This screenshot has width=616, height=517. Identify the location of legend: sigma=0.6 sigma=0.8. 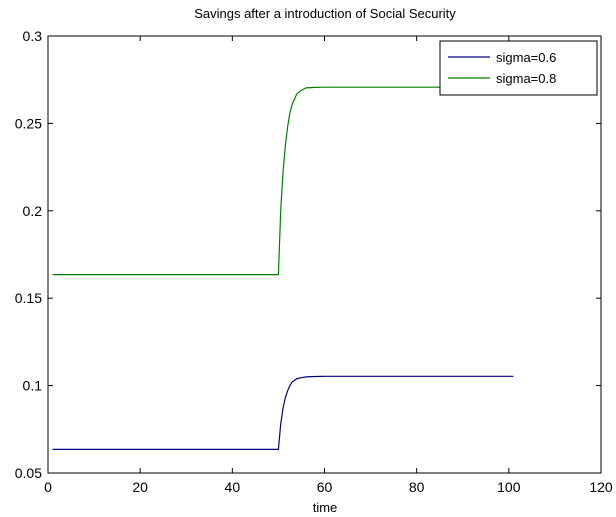
(518, 68).